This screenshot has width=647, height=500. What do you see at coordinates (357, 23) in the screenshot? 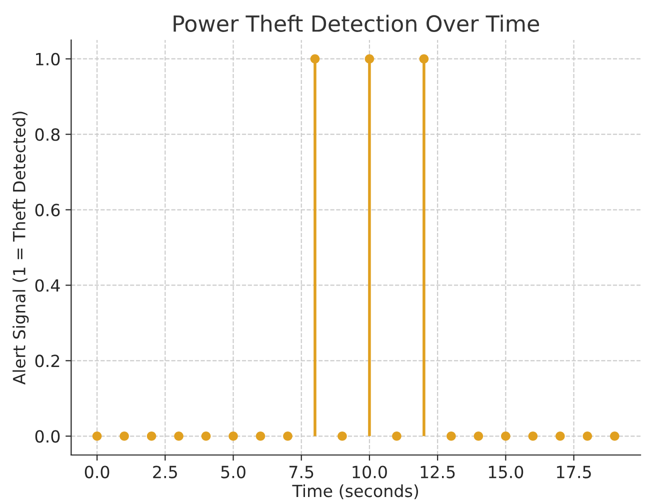
I see `chart-title: Power Theft Detection Over Time` at bounding box center [357, 23].